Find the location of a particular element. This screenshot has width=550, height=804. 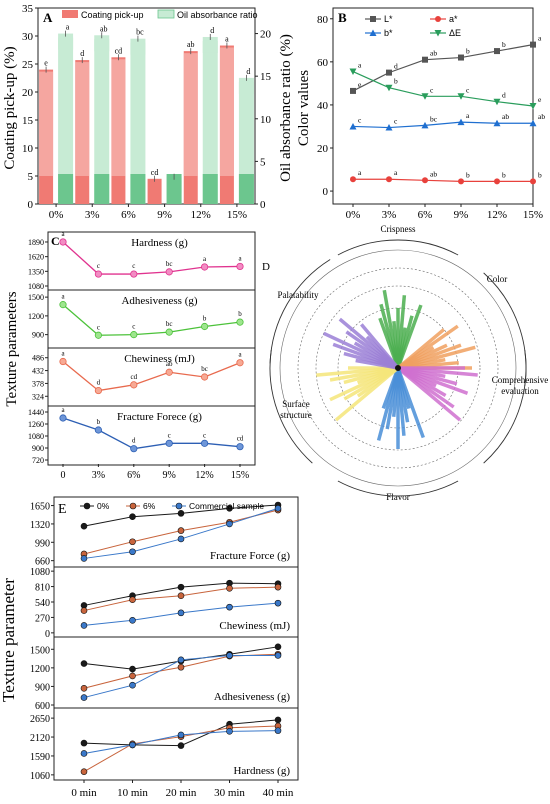

panel-c-significance-letter: bc is located at coordinates (169, 324).